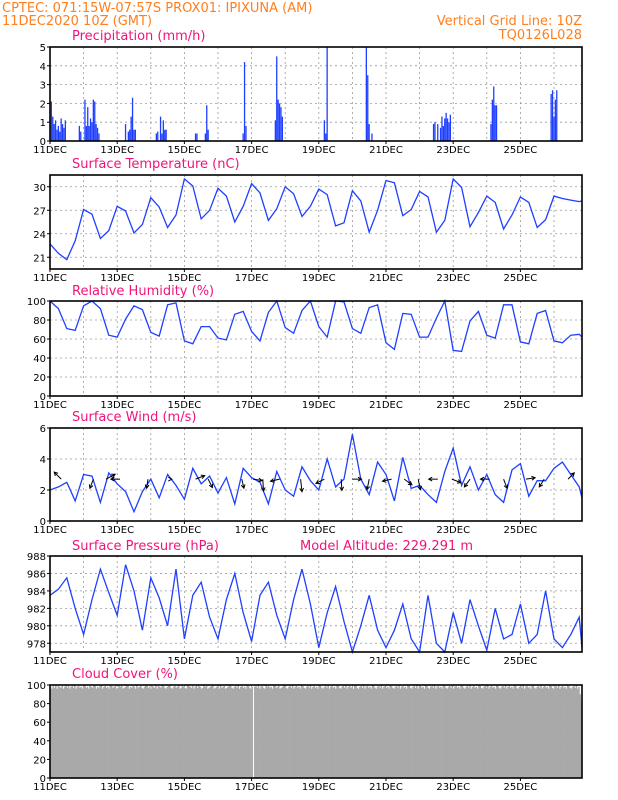 This screenshot has width=618, height=800. I want to click on panel-3-xtick-label: 15DEC, so click(185, 405).